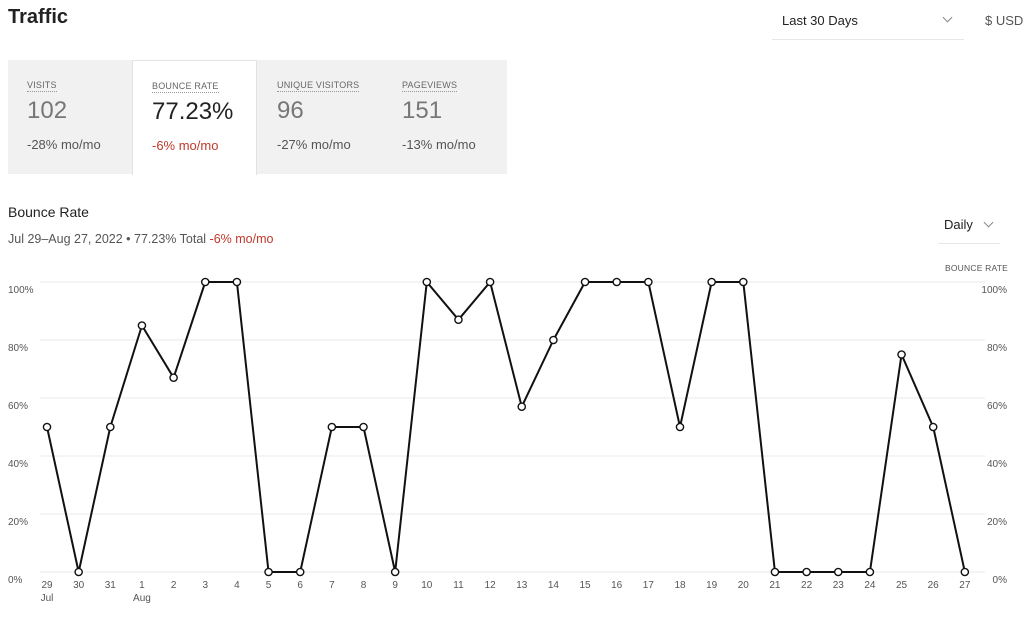 This screenshot has width=1030, height=620. I want to click on x-tick-label: 25, so click(902, 585).